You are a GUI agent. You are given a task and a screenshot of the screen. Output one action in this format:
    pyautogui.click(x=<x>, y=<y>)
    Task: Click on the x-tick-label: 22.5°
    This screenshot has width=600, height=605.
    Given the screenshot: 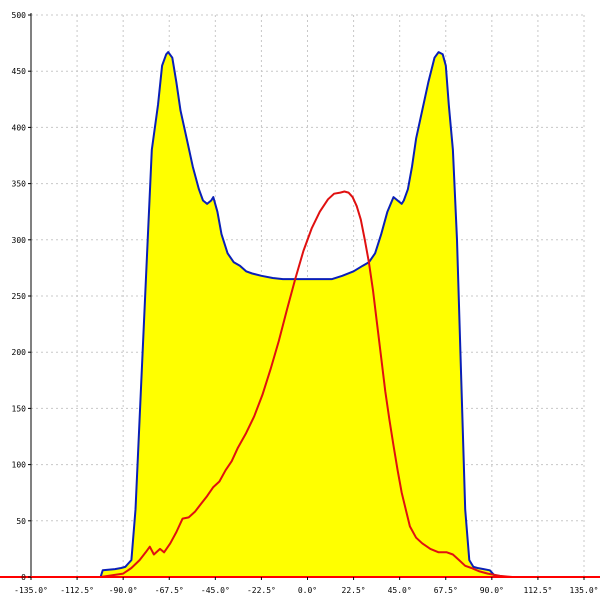 What is the action you would take?
    pyautogui.click(x=354, y=590)
    